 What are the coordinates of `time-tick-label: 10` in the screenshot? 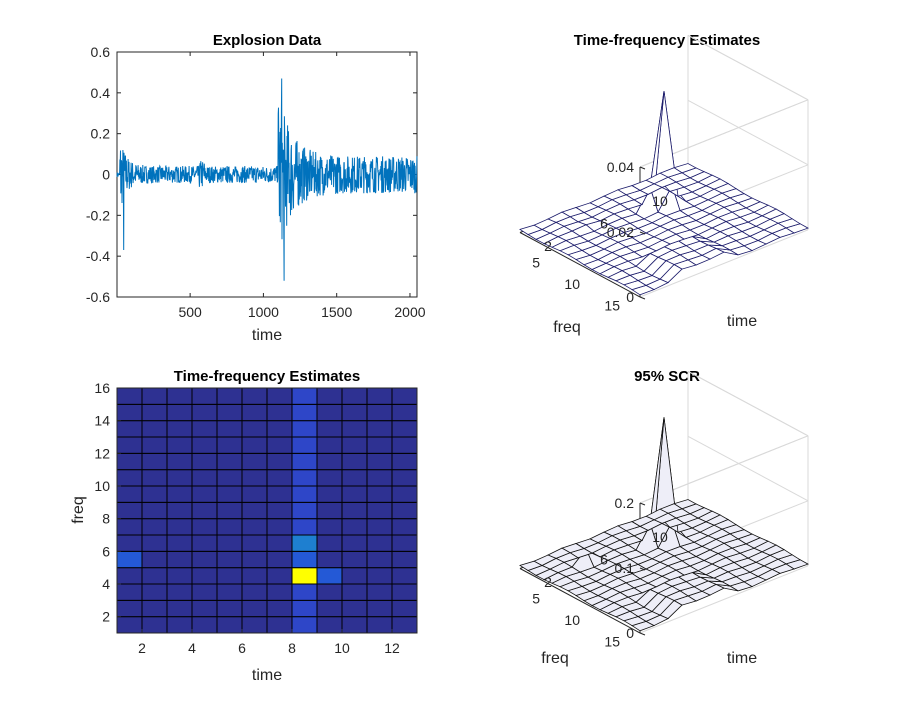 It's located at (660, 201).